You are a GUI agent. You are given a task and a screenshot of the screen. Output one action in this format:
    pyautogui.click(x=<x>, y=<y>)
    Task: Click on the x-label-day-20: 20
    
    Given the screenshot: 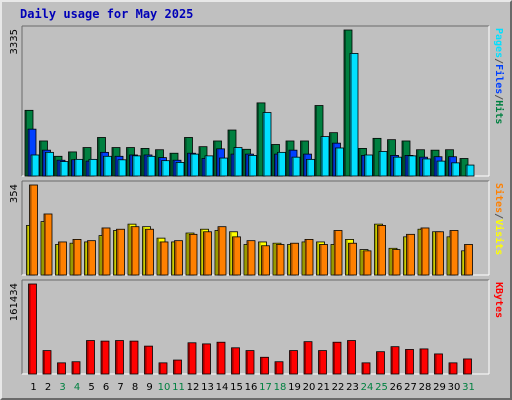 What is the action you would take?
    pyautogui.click(x=309, y=387)
    